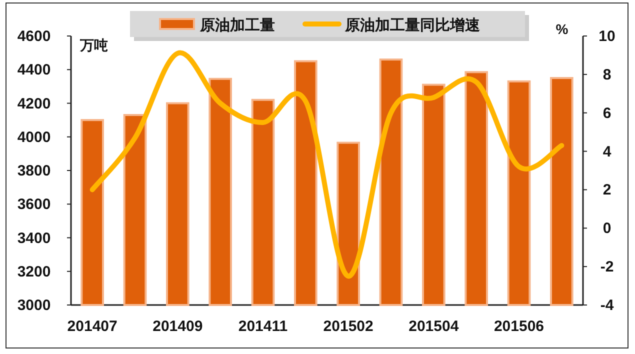  What do you see at coordinates (92, 326) in the screenshot?
I see `x-tick-label: 201407` at bounding box center [92, 326].